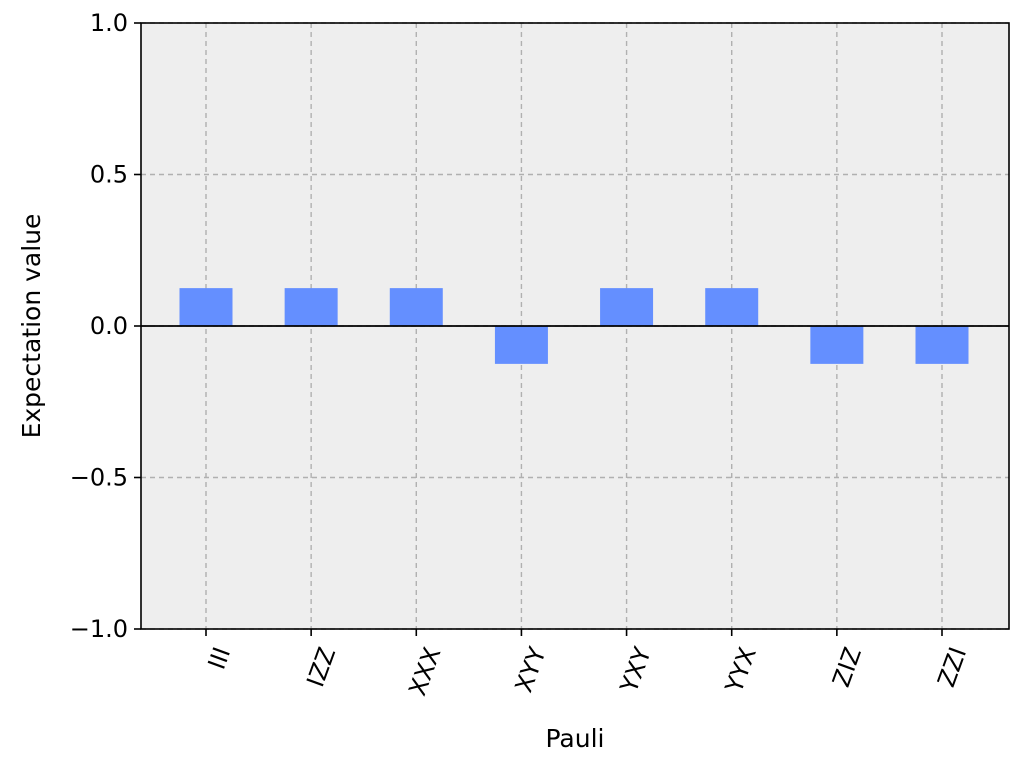 The image size is (1030, 760). What do you see at coordinates (521, 345) in the screenshot?
I see `bar-xyy` at bounding box center [521, 345].